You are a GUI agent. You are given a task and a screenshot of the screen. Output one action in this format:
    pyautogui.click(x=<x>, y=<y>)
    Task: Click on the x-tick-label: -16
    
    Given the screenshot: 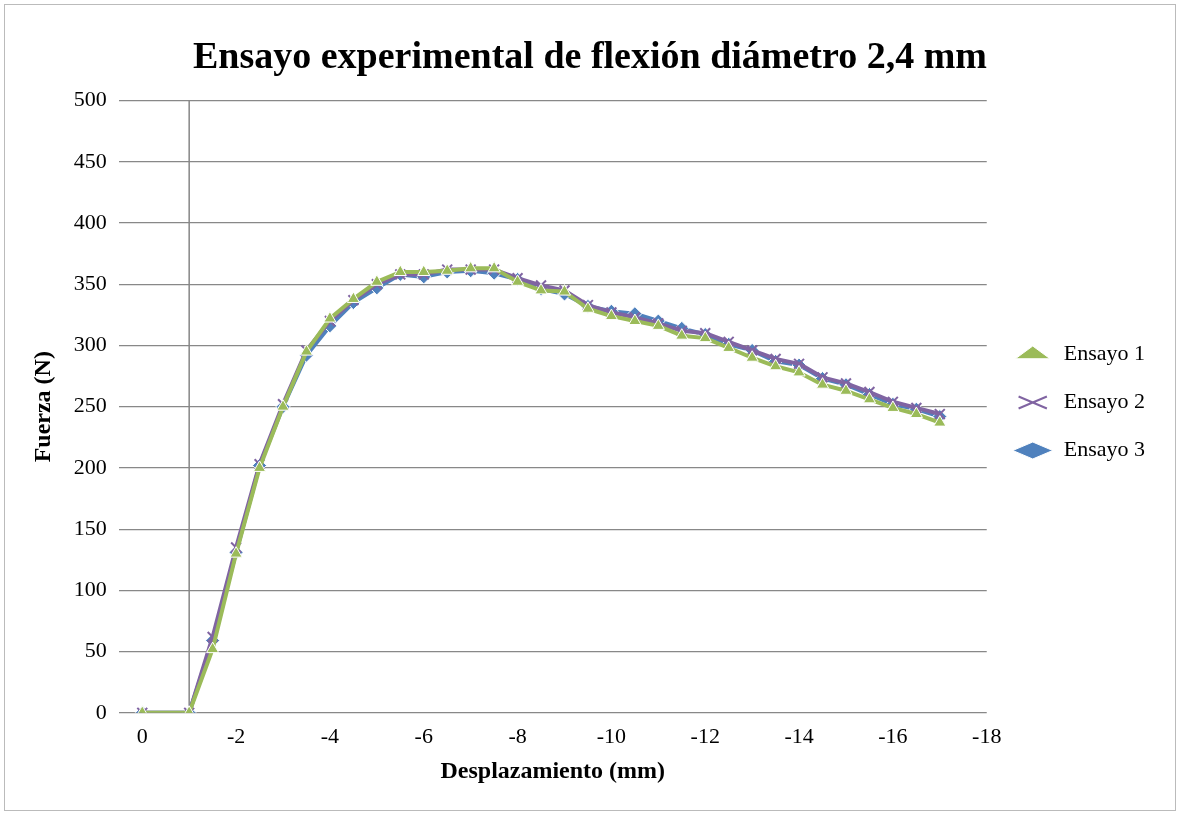 What is the action you would take?
    pyautogui.click(x=893, y=735)
    